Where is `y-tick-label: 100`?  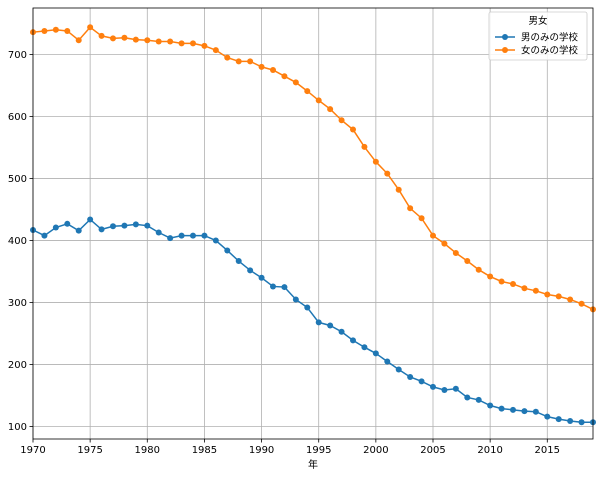 y-tick-label: 100 is located at coordinates (17, 427).